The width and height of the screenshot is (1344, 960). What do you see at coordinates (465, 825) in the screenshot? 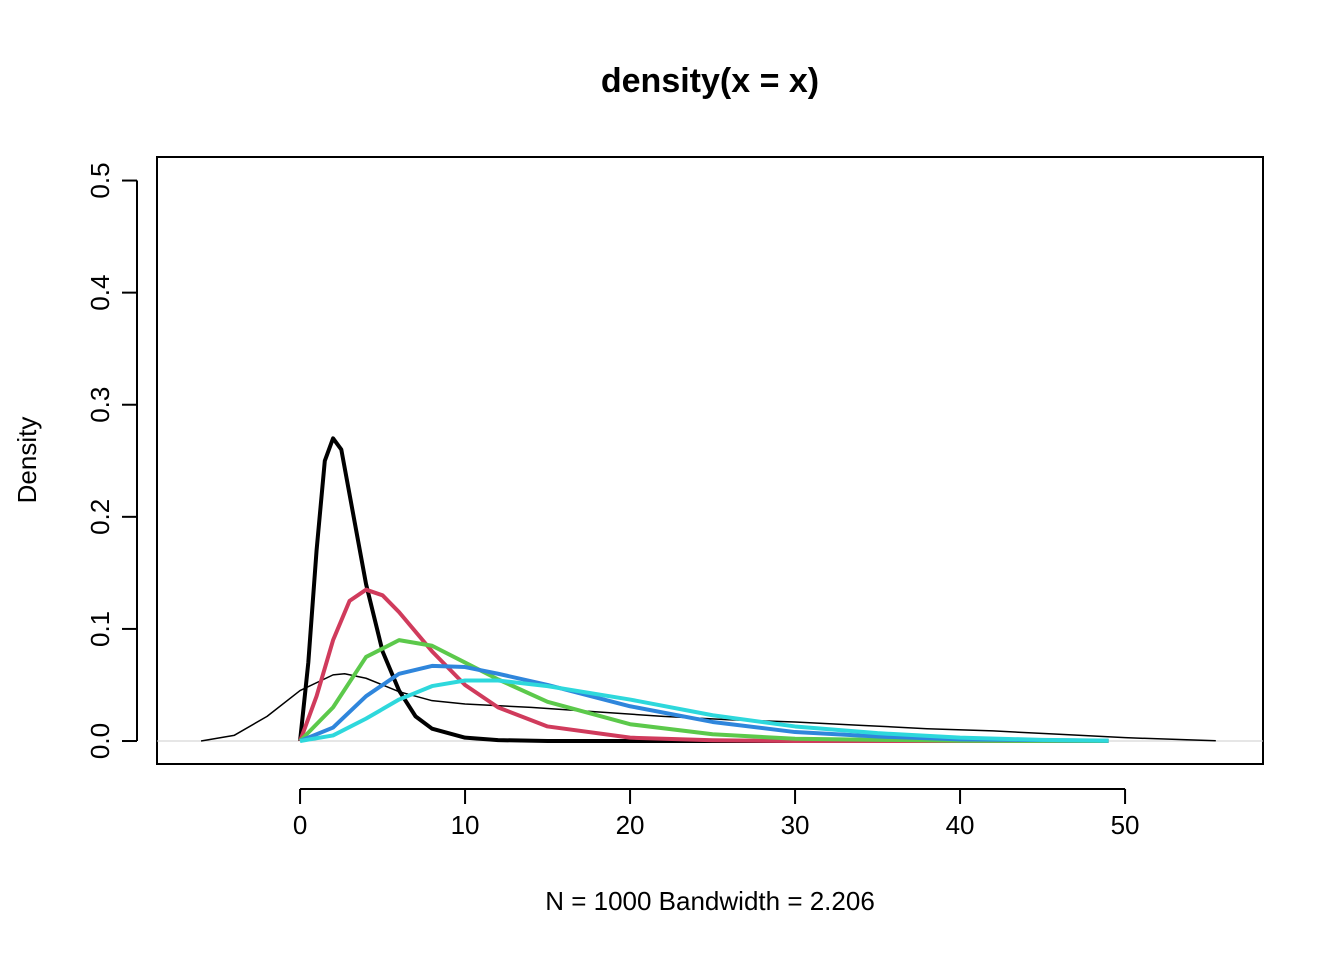
I see `x-tick-label: 10` at bounding box center [465, 825].